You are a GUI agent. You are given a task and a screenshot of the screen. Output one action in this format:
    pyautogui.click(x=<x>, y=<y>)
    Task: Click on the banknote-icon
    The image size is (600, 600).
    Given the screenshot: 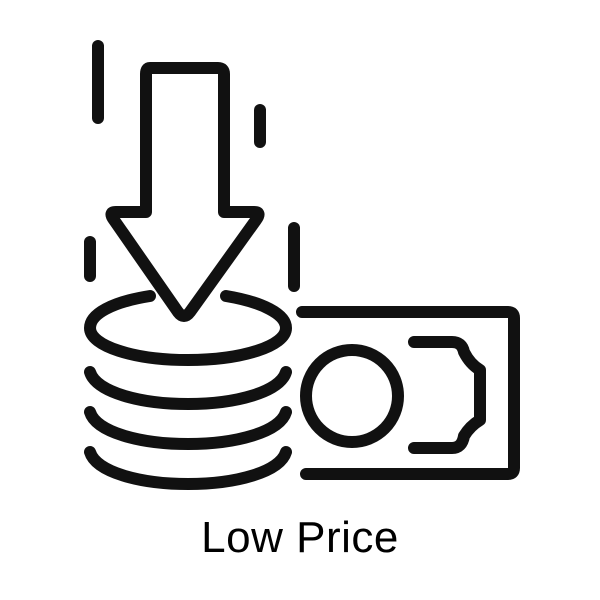 What is the action you would take?
    pyautogui.click(x=408, y=393)
    